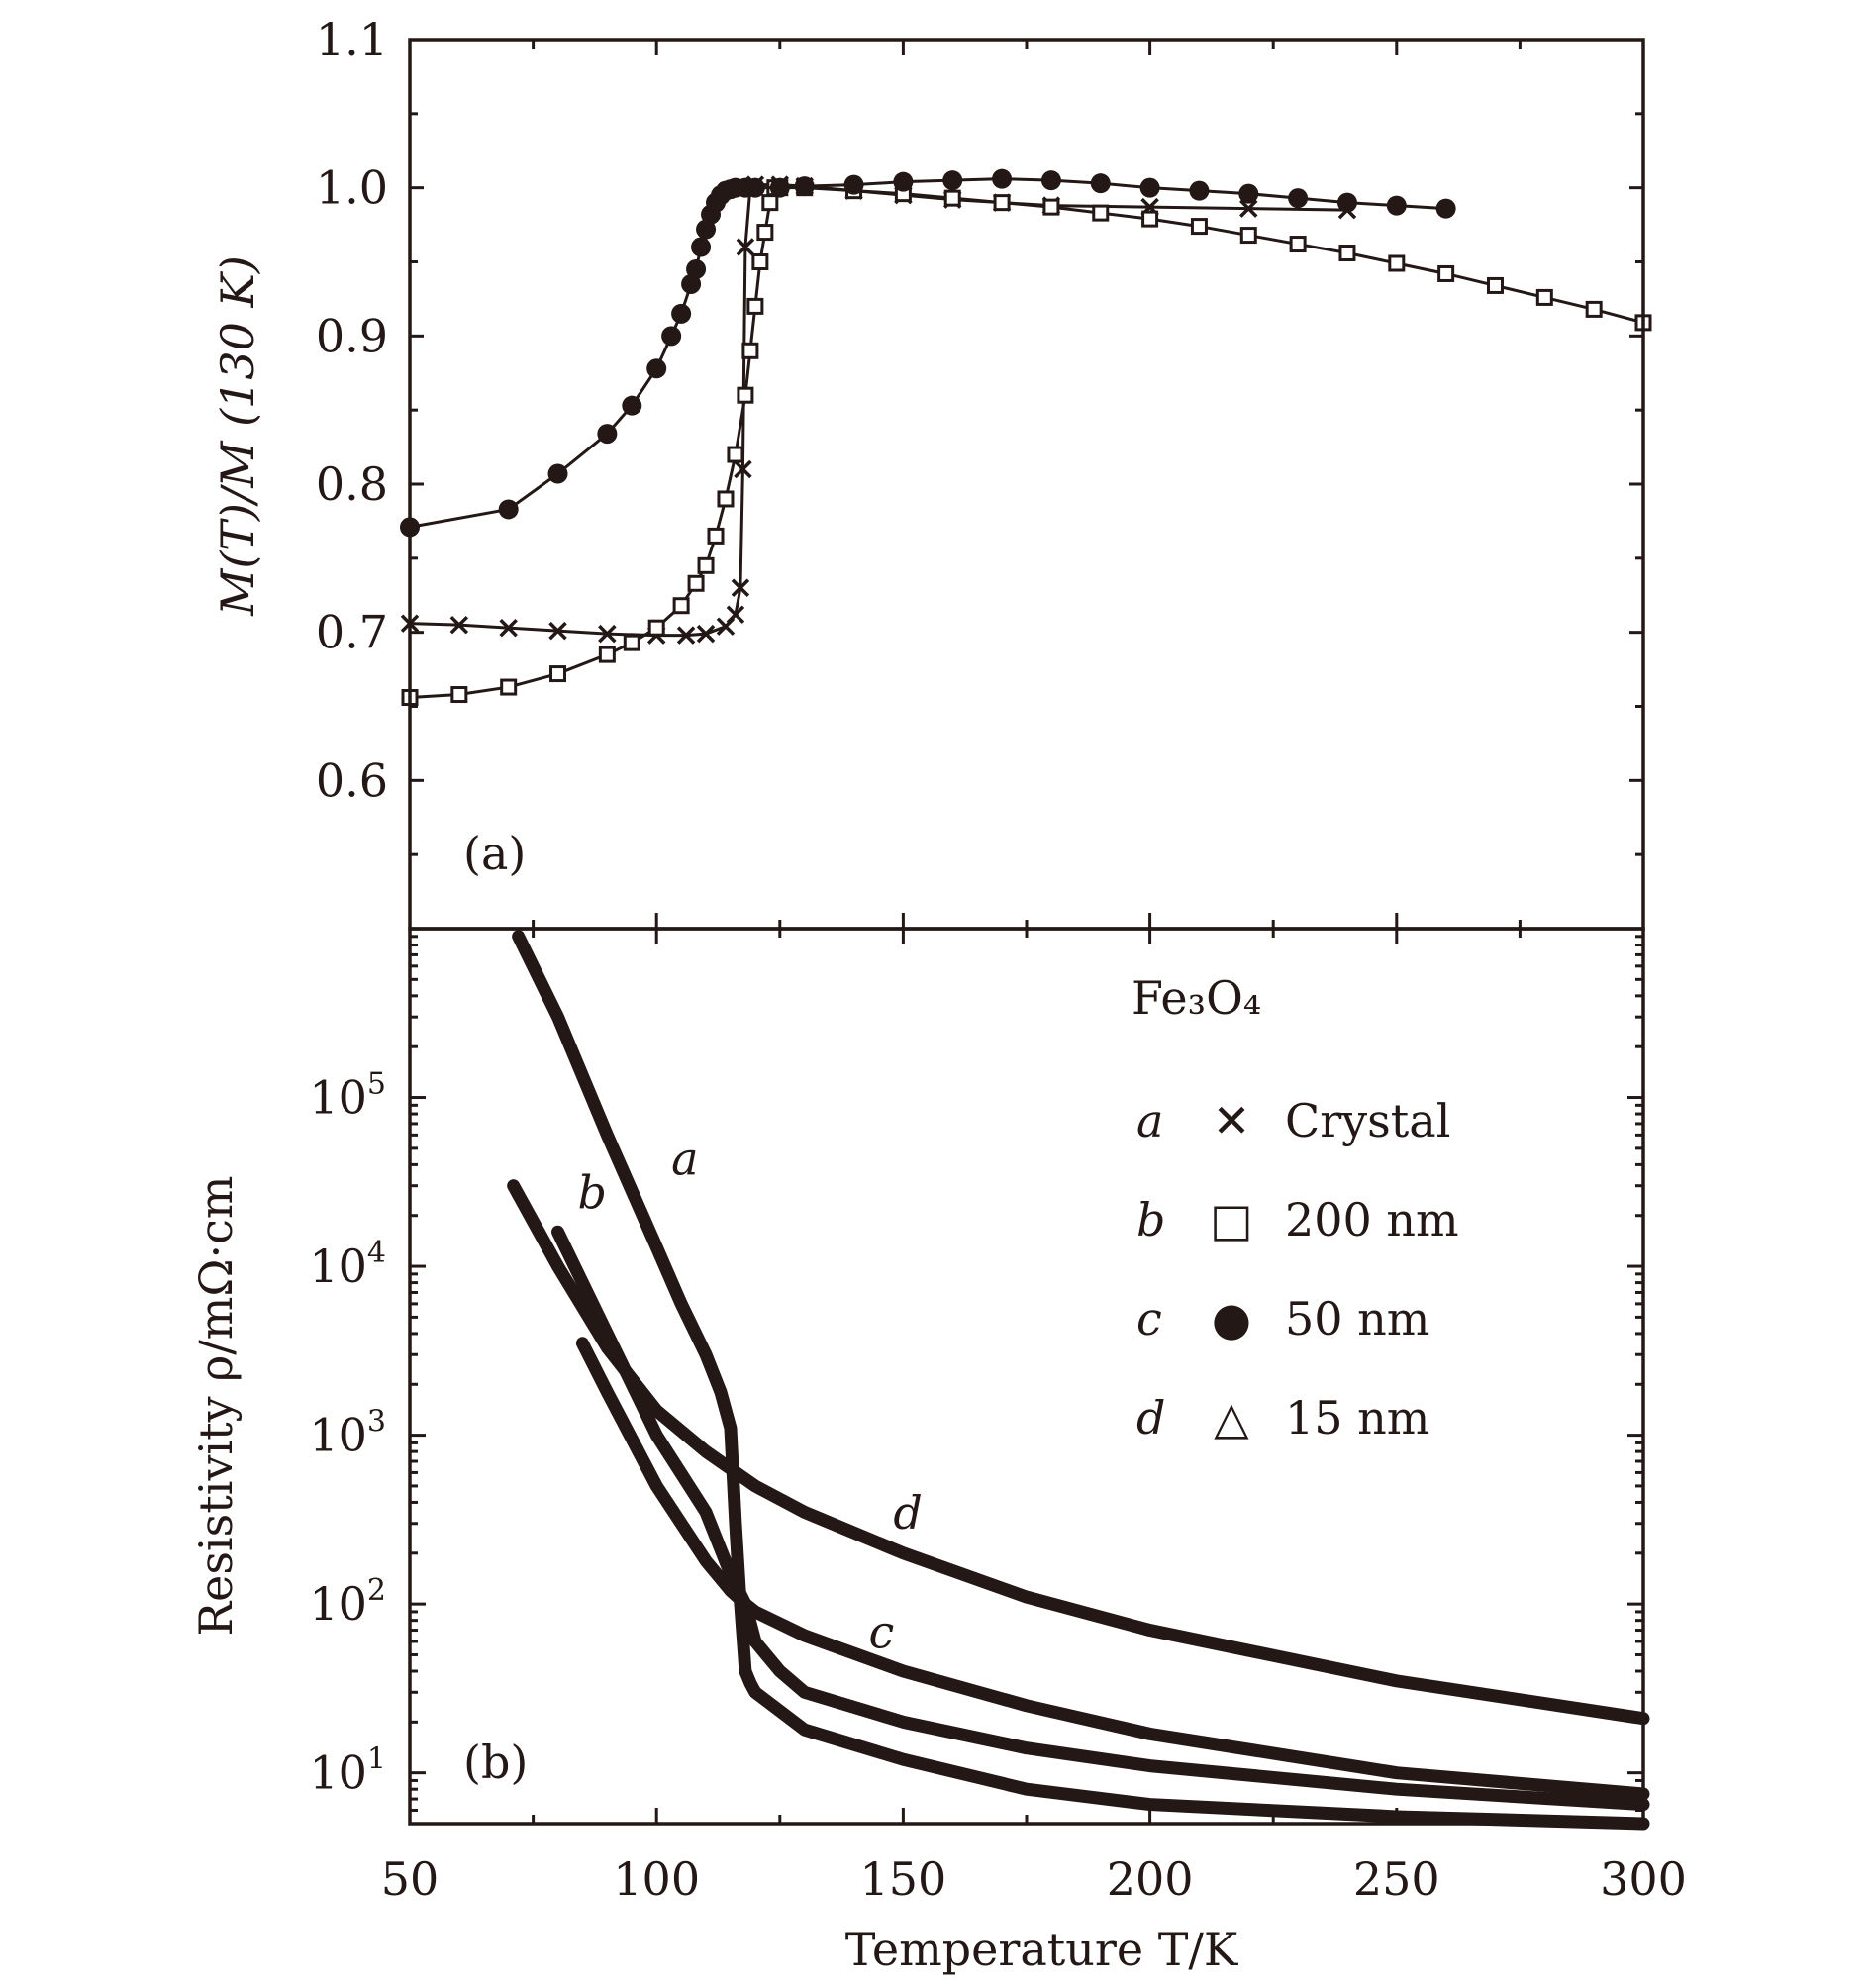 The width and height of the screenshot is (1871, 1988). What do you see at coordinates (1196, 998) in the screenshot?
I see `material-label: Fe₃O₄` at bounding box center [1196, 998].